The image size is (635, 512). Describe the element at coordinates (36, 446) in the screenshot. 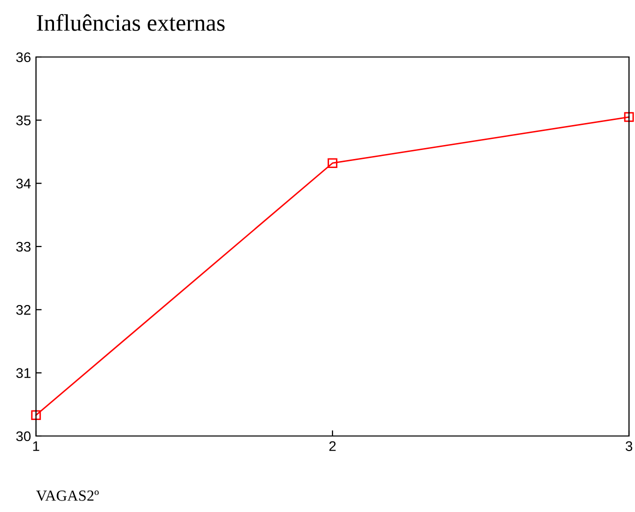

I see `x-tick-label: 1` at that location.